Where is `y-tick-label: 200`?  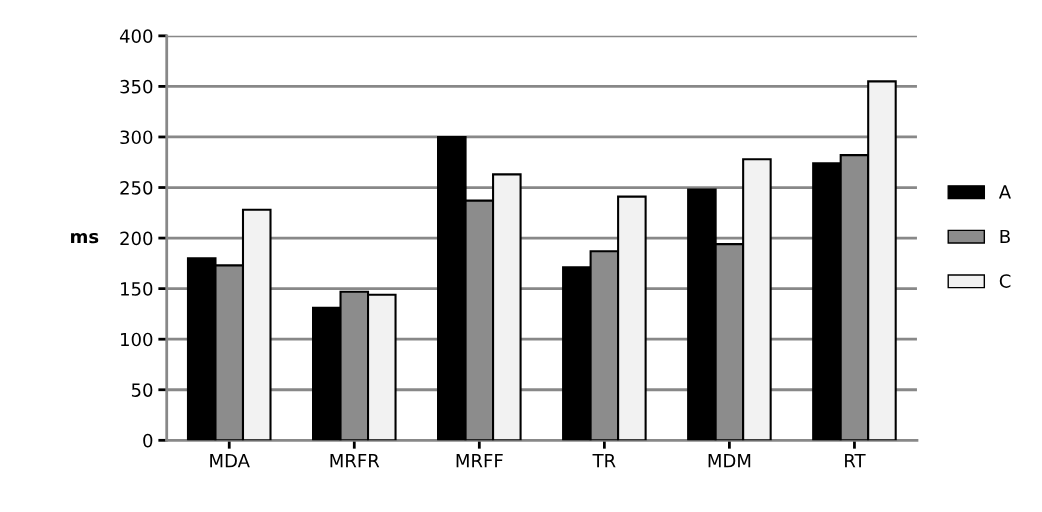 y-tick-label: 200 is located at coordinates (136, 238).